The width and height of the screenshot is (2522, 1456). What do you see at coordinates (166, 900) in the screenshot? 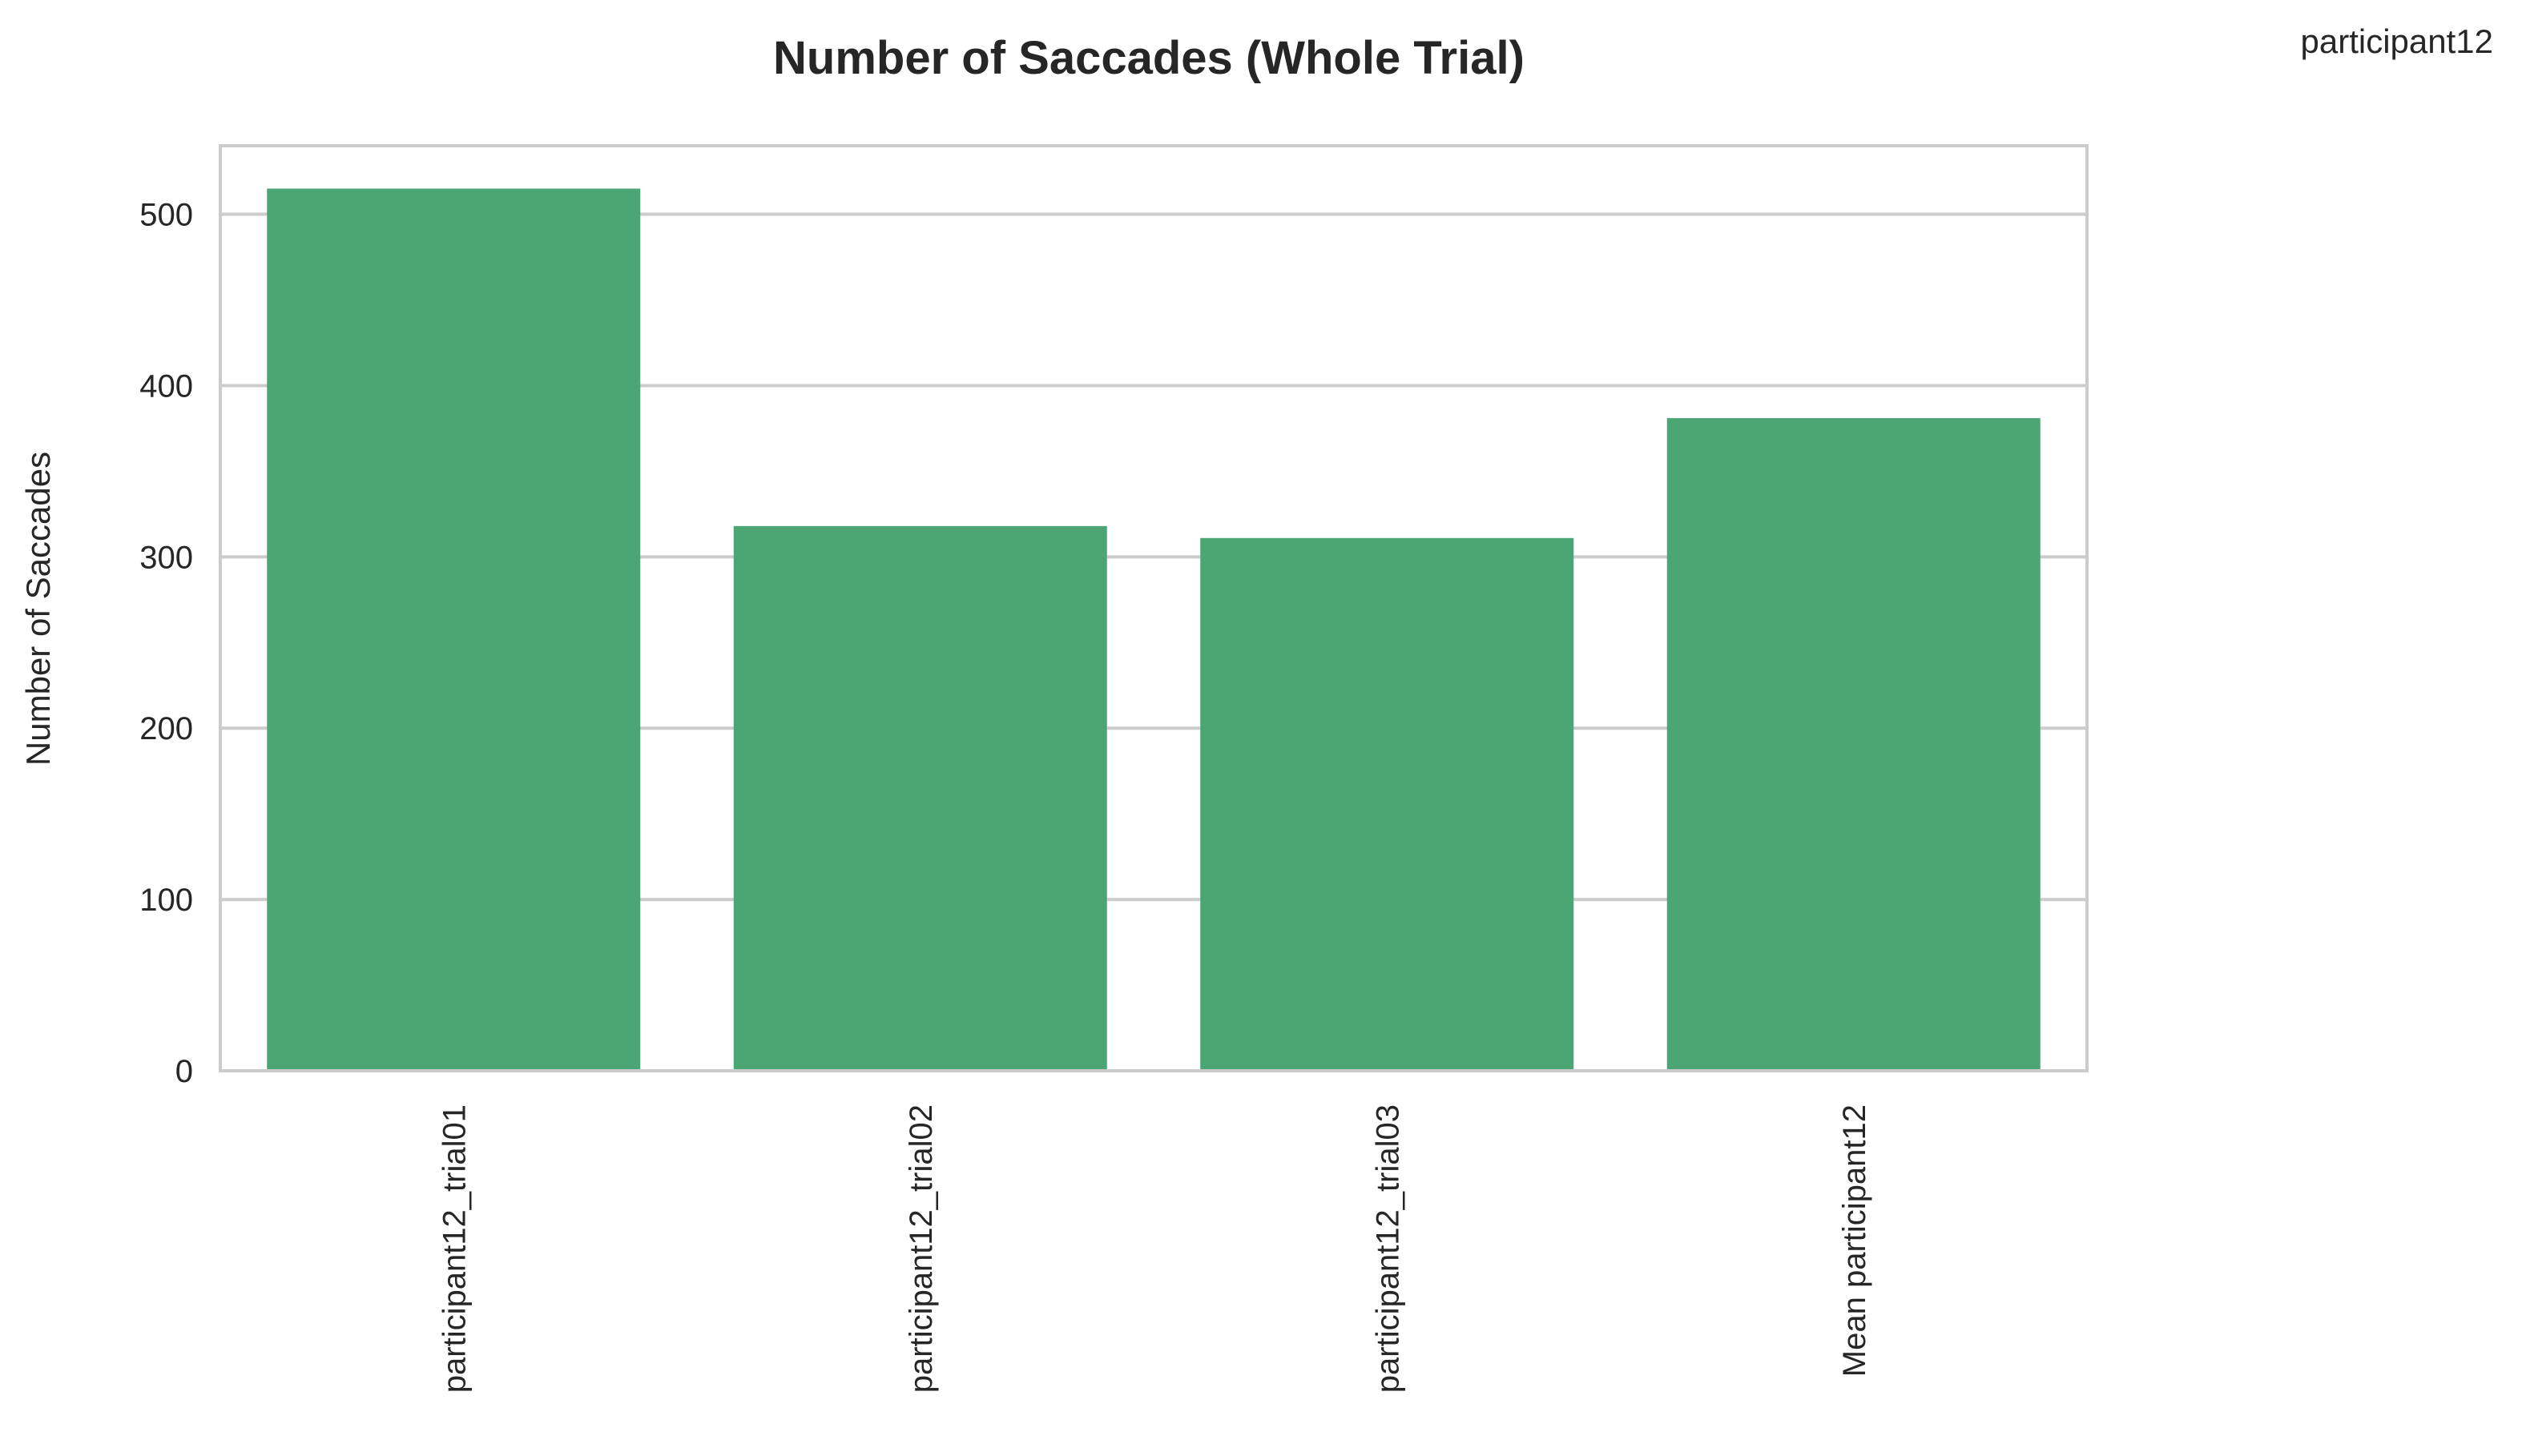
I see `y-tick-label: 100` at bounding box center [166, 900].